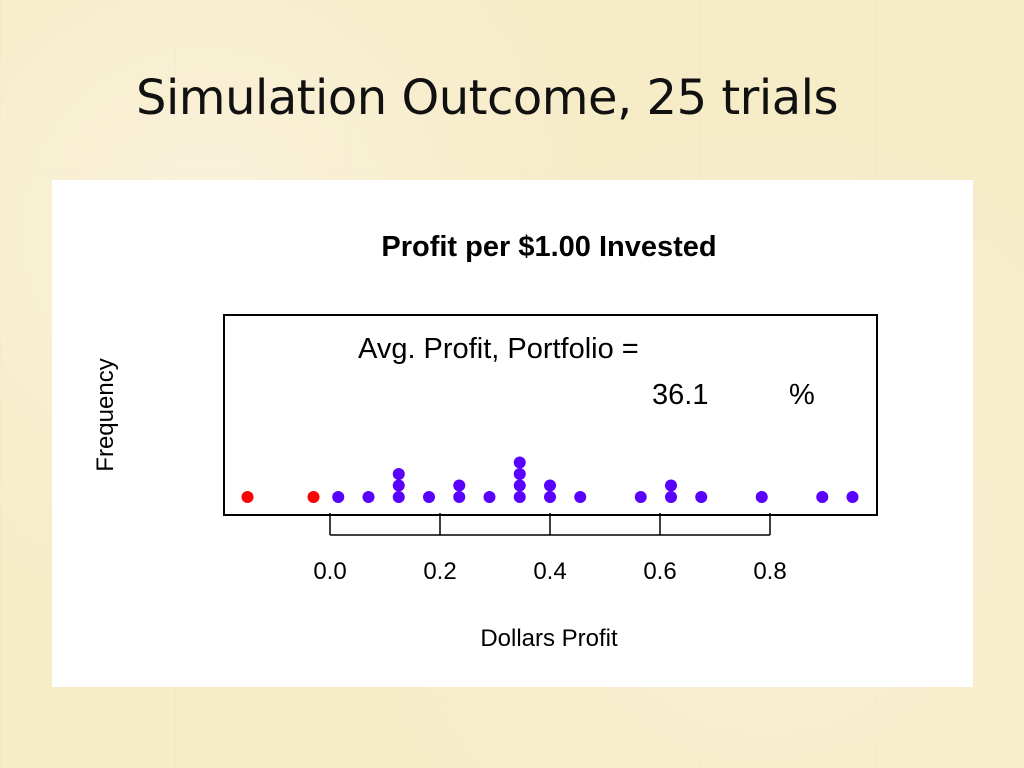 This screenshot has width=1024, height=768. What do you see at coordinates (487, 98) in the screenshot?
I see `slide-title: Simulation Outcome, 25 trials` at bounding box center [487, 98].